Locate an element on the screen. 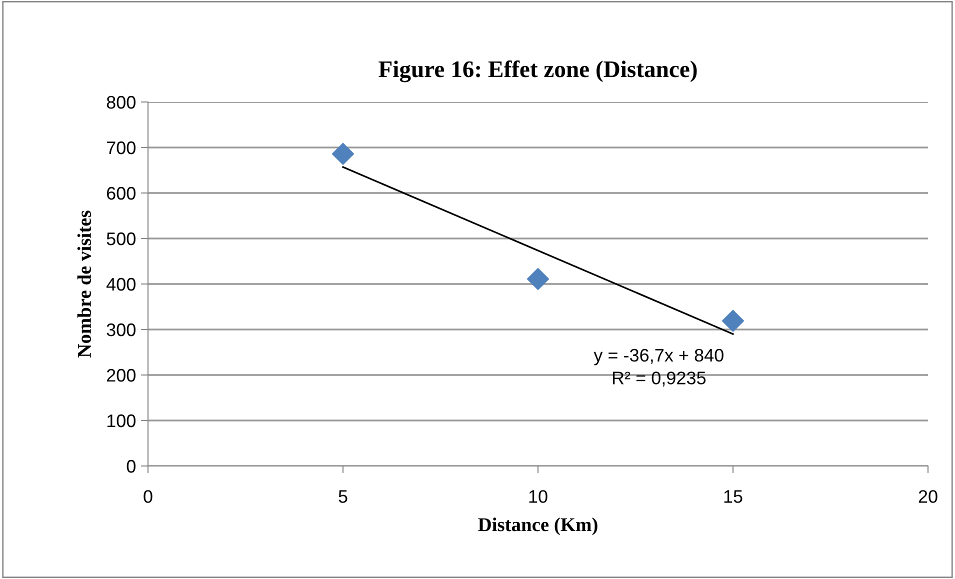 This screenshot has width=955, height=579. x-axis-title: Distance (Km) is located at coordinates (538, 527).